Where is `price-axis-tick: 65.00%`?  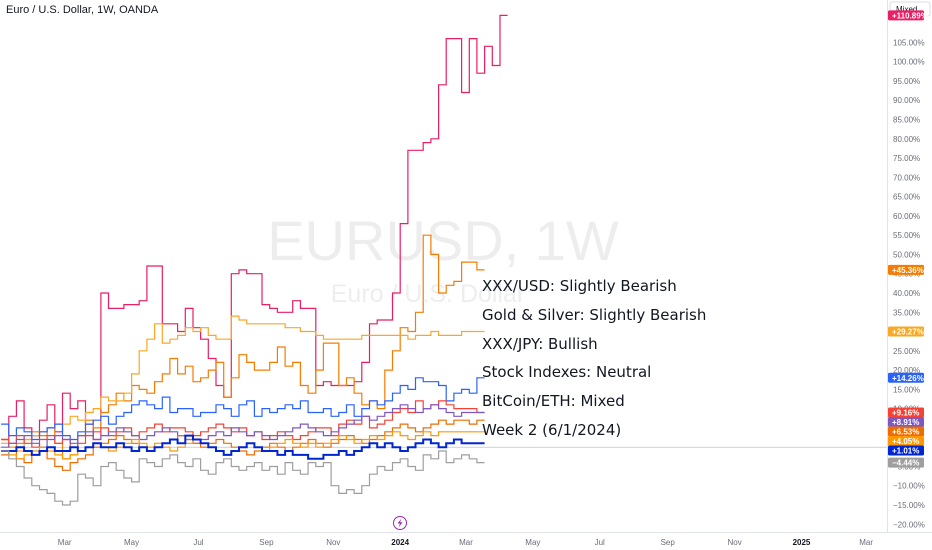 price-axis-tick: 65.00% is located at coordinates (906, 197).